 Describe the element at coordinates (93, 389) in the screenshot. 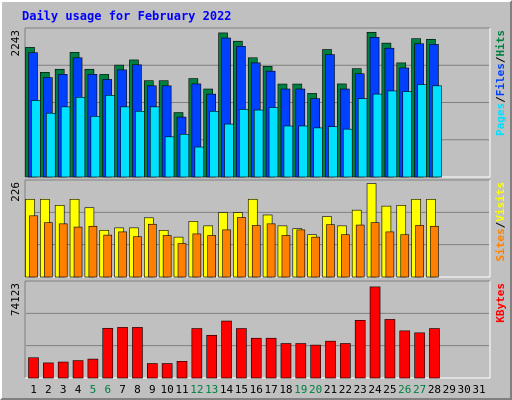

I see `x-tick-label: 5` at that location.